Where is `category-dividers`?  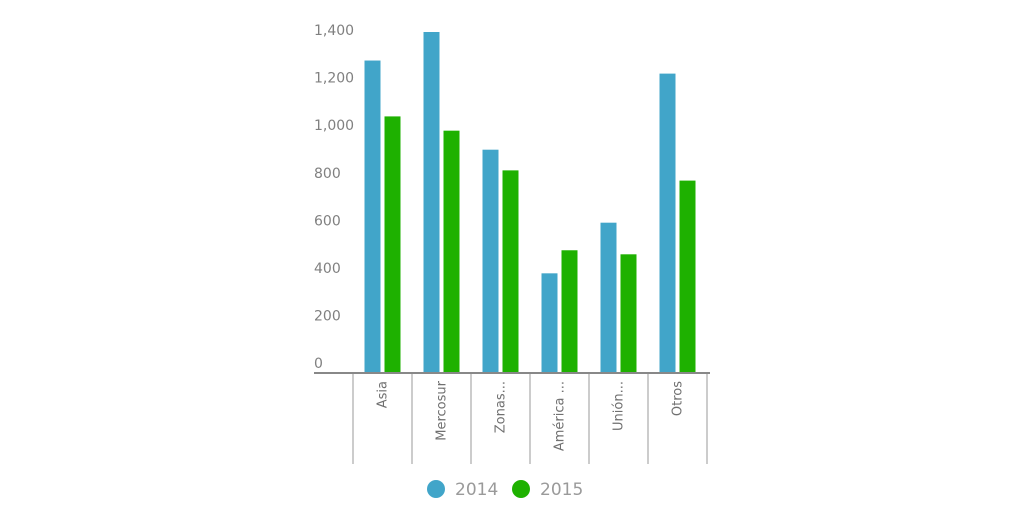
category-dividers is located at coordinates (530, 419).